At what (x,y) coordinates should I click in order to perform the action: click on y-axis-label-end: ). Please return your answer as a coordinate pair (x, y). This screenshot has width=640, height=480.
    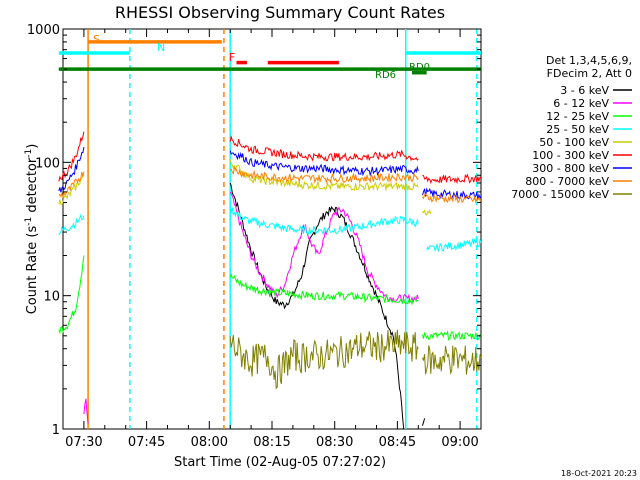
    Looking at the image, I should click on (32, 146).